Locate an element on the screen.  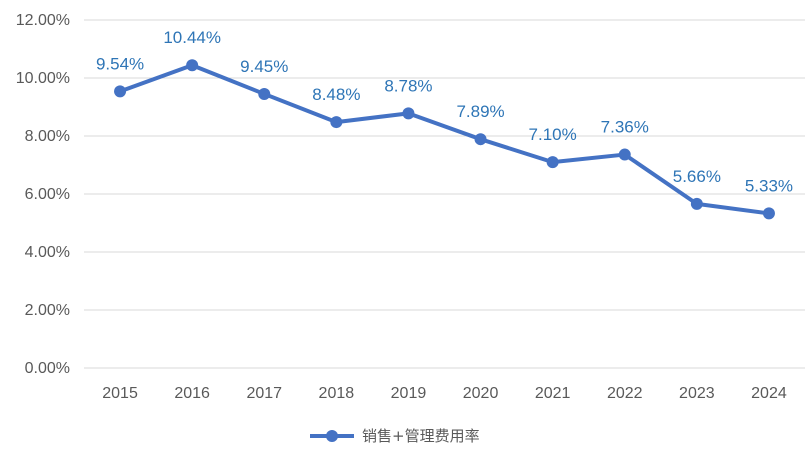
data-label: 9.45% is located at coordinates (264, 66).